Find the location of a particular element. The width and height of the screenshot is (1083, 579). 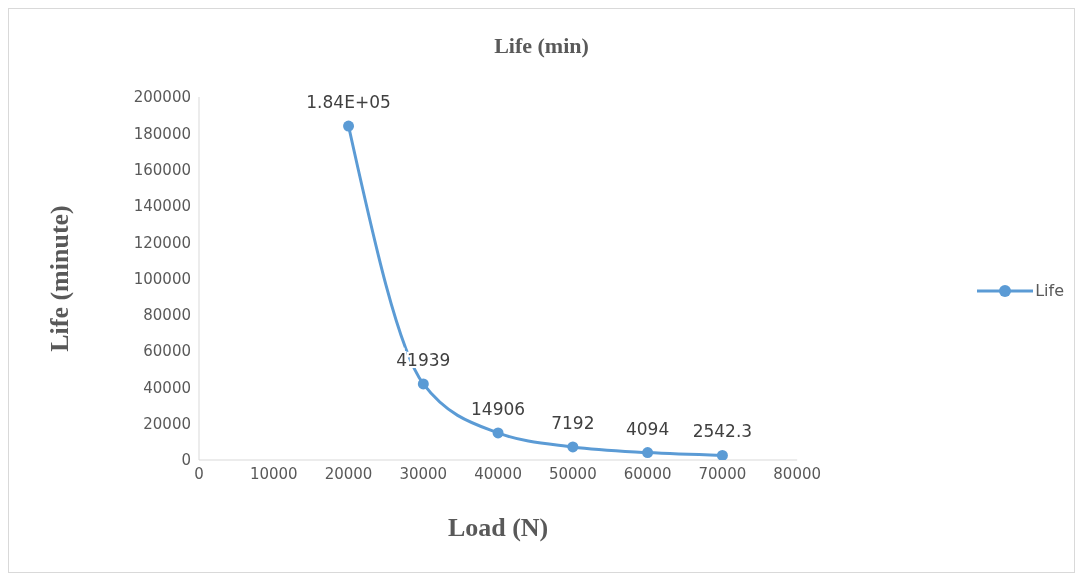

data-label: 7192 is located at coordinates (573, 422).